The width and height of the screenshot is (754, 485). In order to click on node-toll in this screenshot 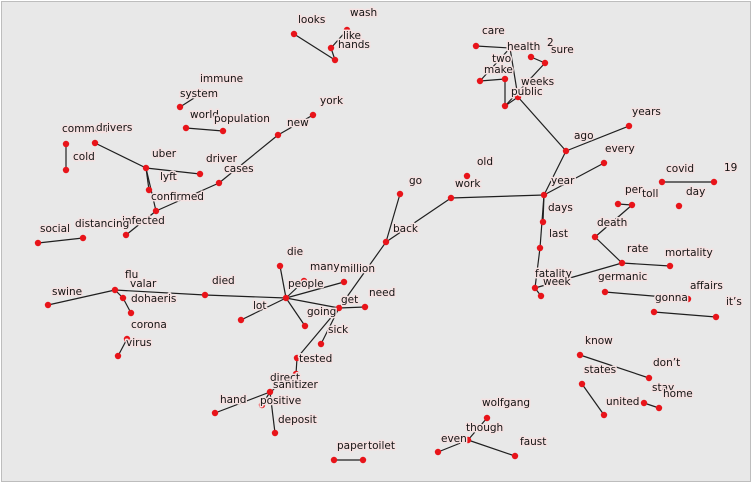, I will do `click(632, 205)`.